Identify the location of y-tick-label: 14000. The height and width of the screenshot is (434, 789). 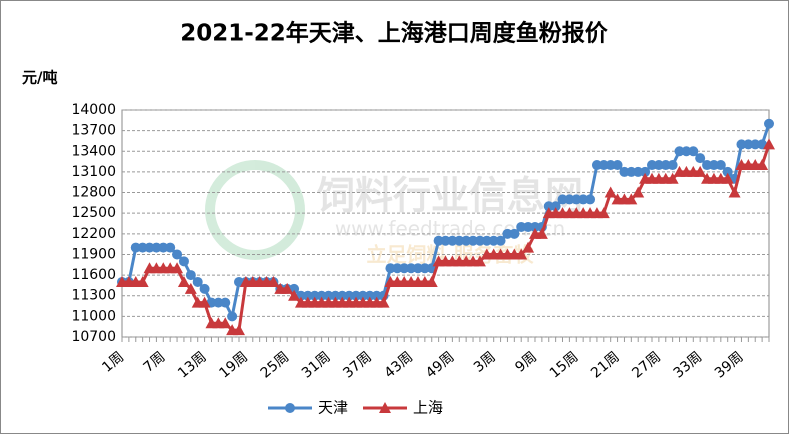
(93, 110).